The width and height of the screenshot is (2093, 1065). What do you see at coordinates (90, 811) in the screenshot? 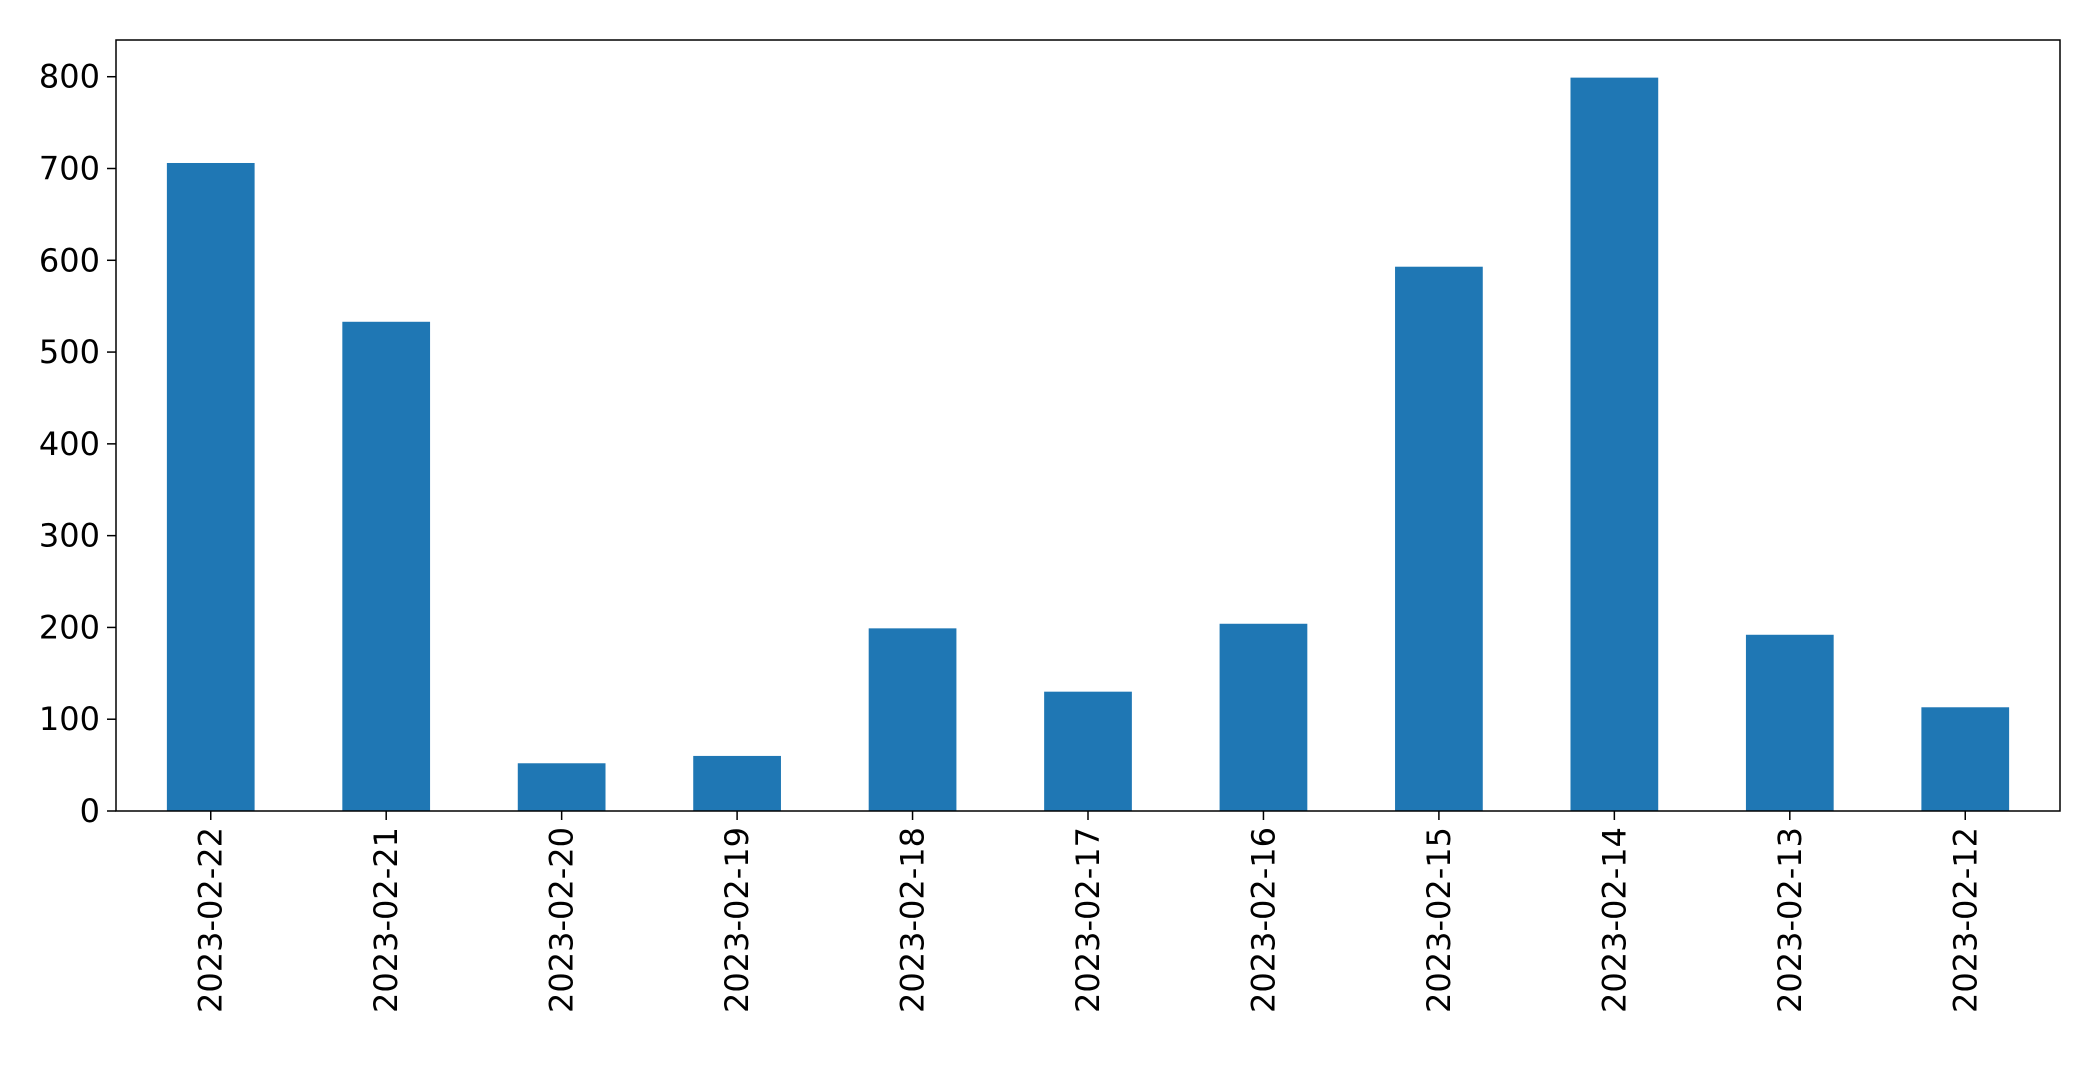
I see `y-tick-label: 0` at bounding box center [90, 811].